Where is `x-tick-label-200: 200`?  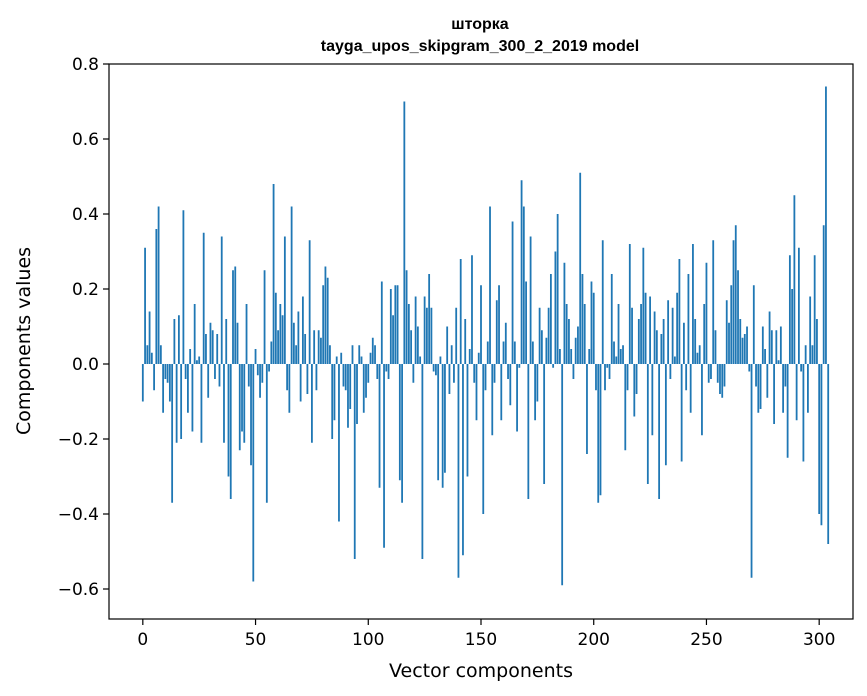 x-tick-label-200: 200 is located at coordinates (594, 640).